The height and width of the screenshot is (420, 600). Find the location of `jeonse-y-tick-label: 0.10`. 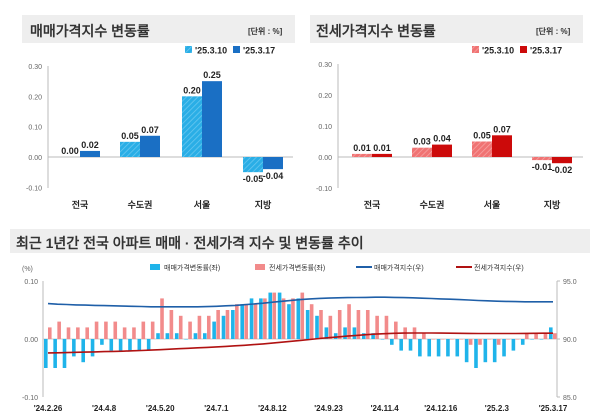

jeonse-y-tick-label: 0.10 is located at coordinates (325, 127).